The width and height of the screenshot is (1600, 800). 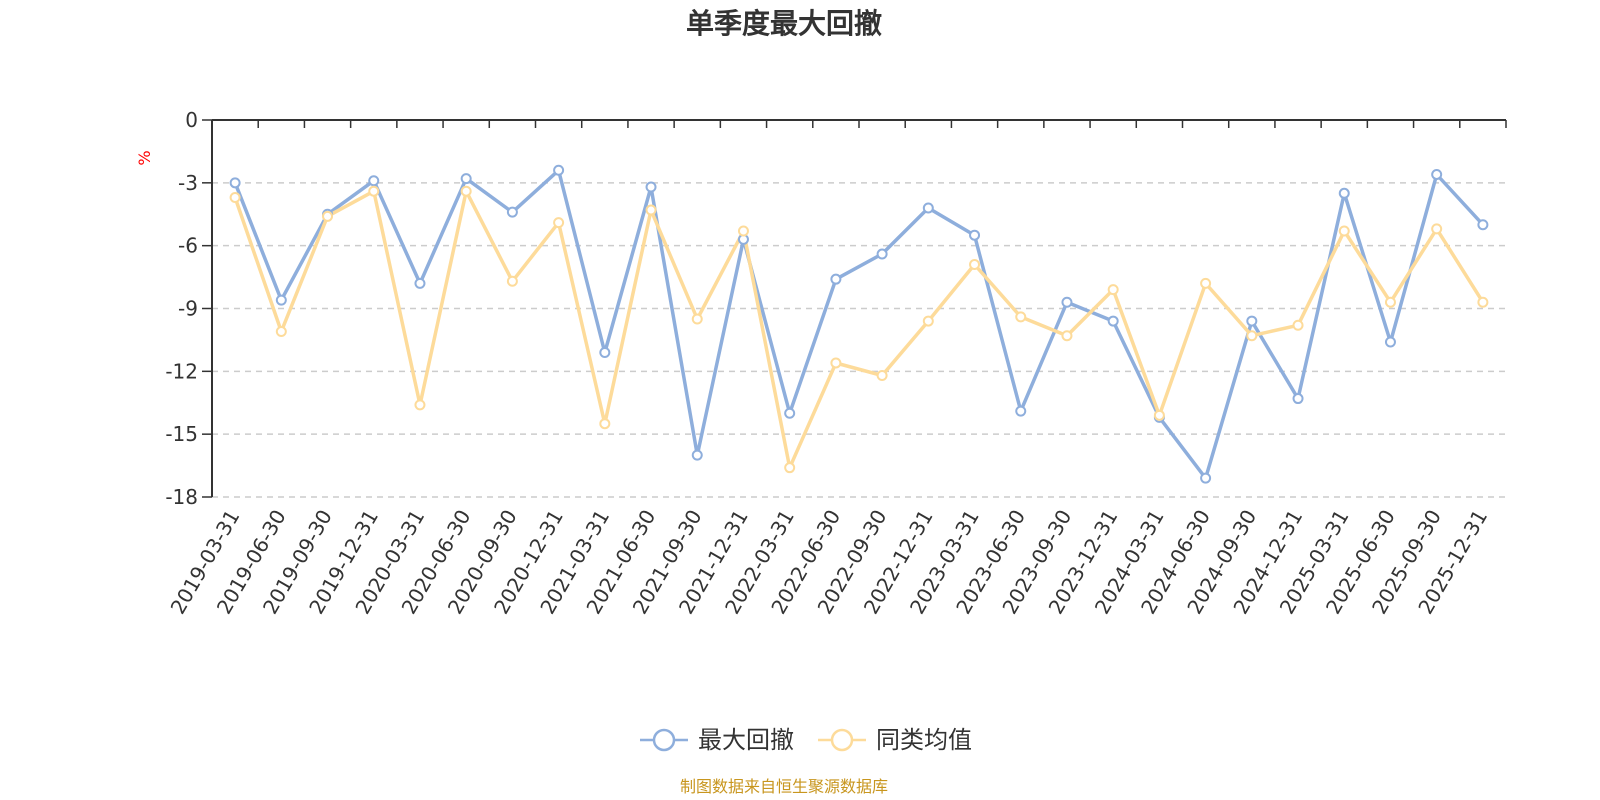 I want to click on y-tick-label-2: -6, so click(x=188, y=246).